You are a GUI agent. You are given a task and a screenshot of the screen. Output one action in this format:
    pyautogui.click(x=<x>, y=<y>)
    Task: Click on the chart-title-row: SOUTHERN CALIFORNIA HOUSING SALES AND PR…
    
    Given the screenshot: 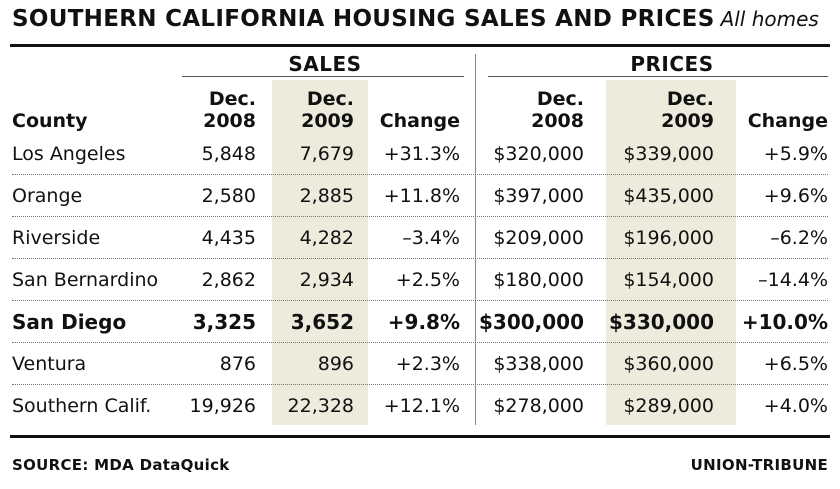 What is the action you would take?
    pyautogui.click(x=415, y=19)
    